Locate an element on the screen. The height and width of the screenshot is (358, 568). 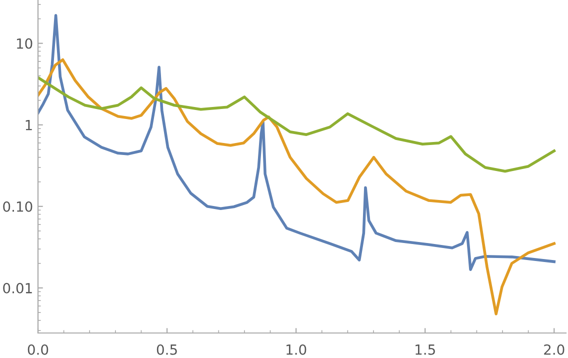
y-tick-label: 1 is located at coordinates (29, 125).